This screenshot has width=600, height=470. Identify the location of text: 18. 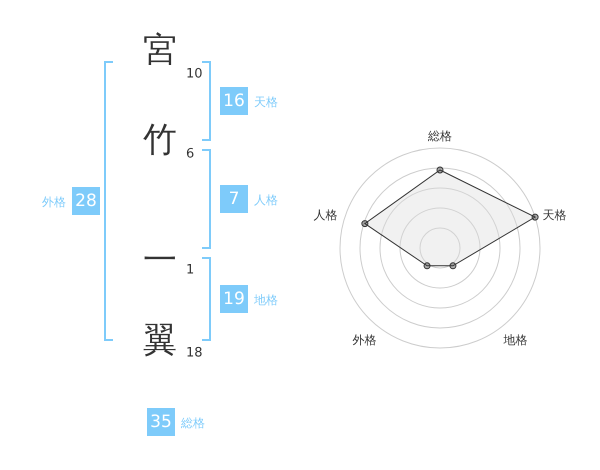
(194, 353).